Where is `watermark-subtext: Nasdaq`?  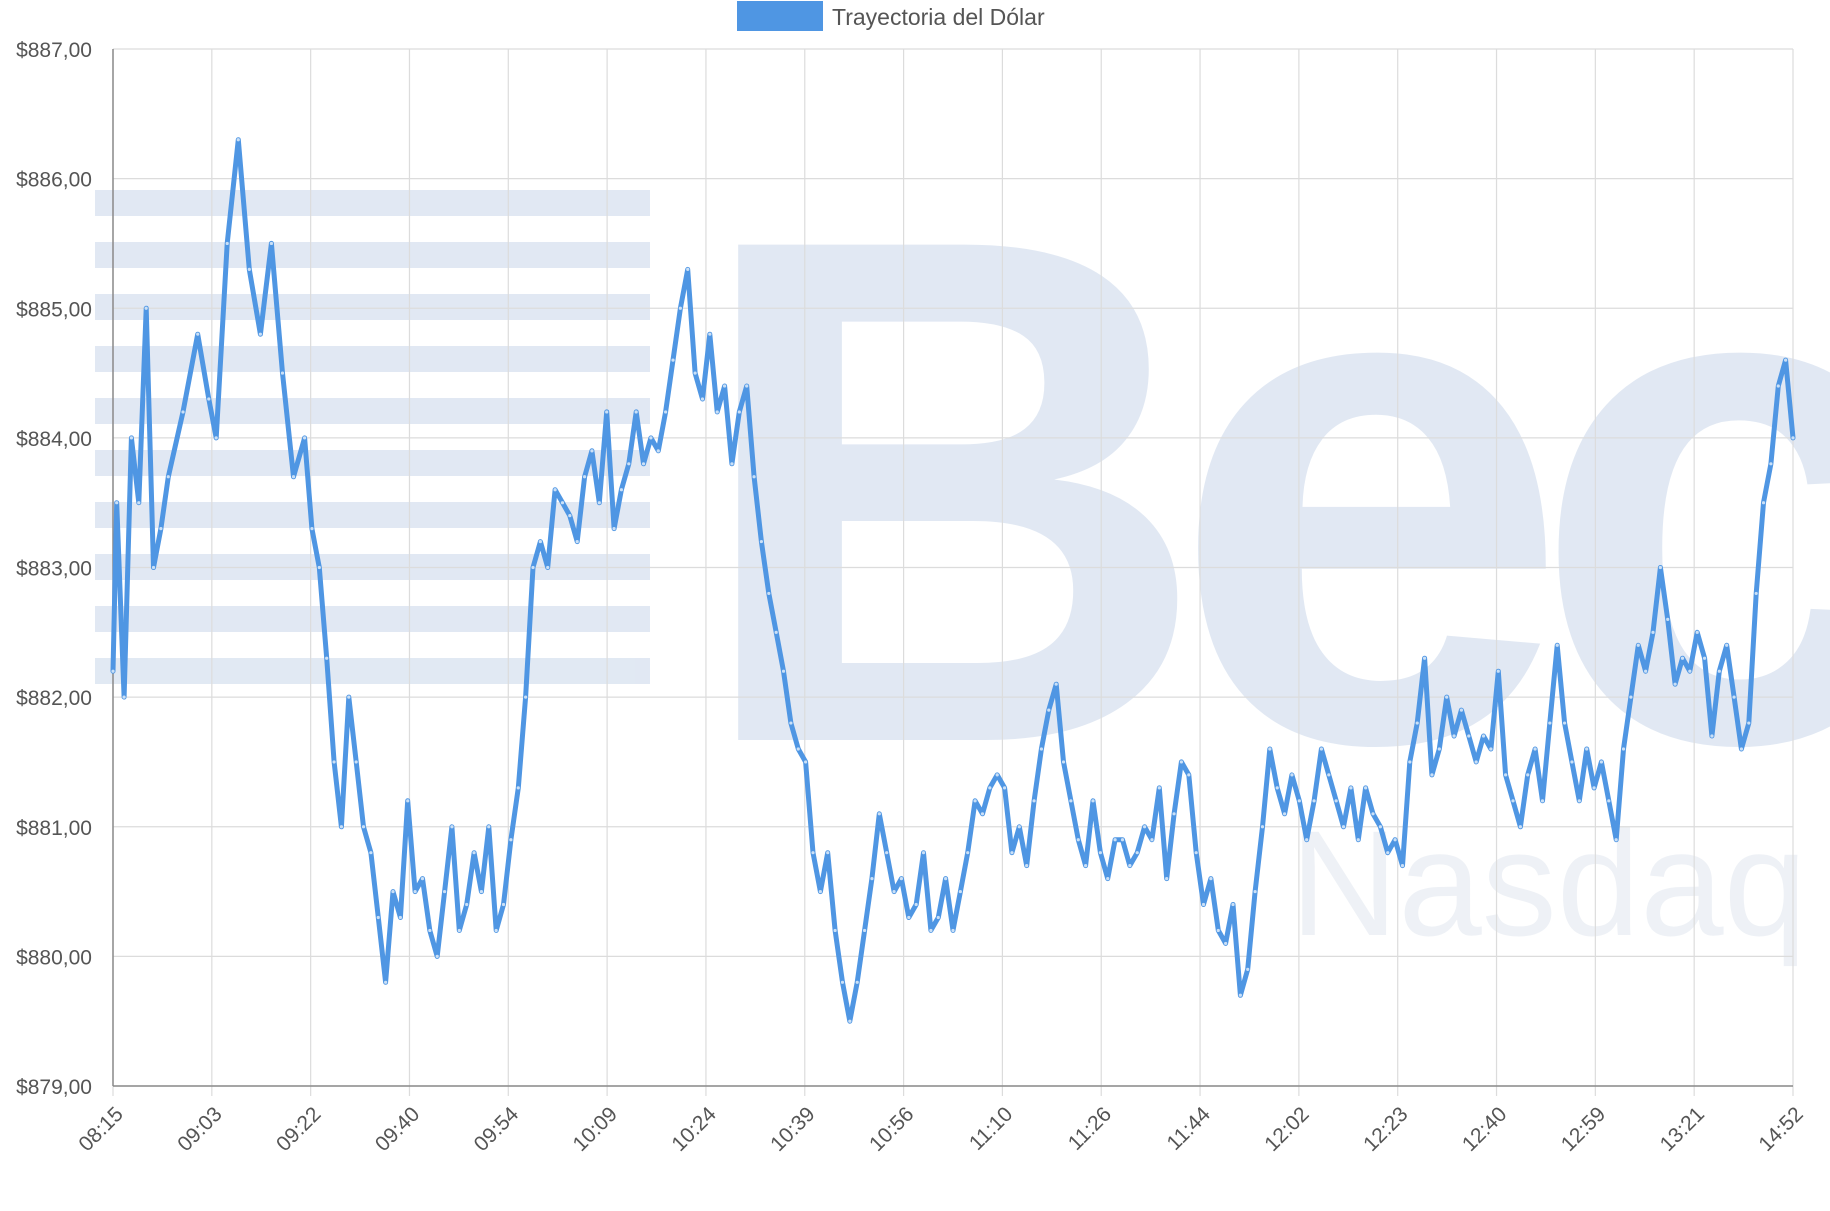 watermark-subtext: Nasdaq is located at coordinates (1548, 883).